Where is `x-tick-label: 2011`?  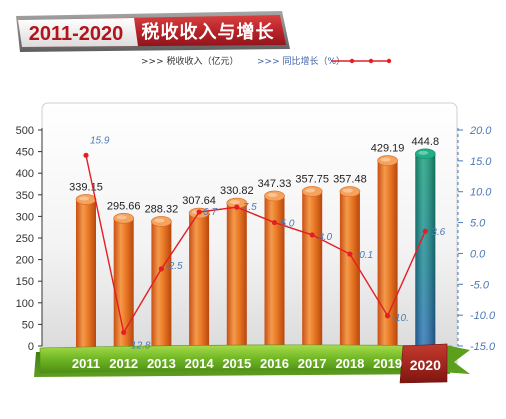 x-tick-label: 2011 is located at coordinates (86, 363).